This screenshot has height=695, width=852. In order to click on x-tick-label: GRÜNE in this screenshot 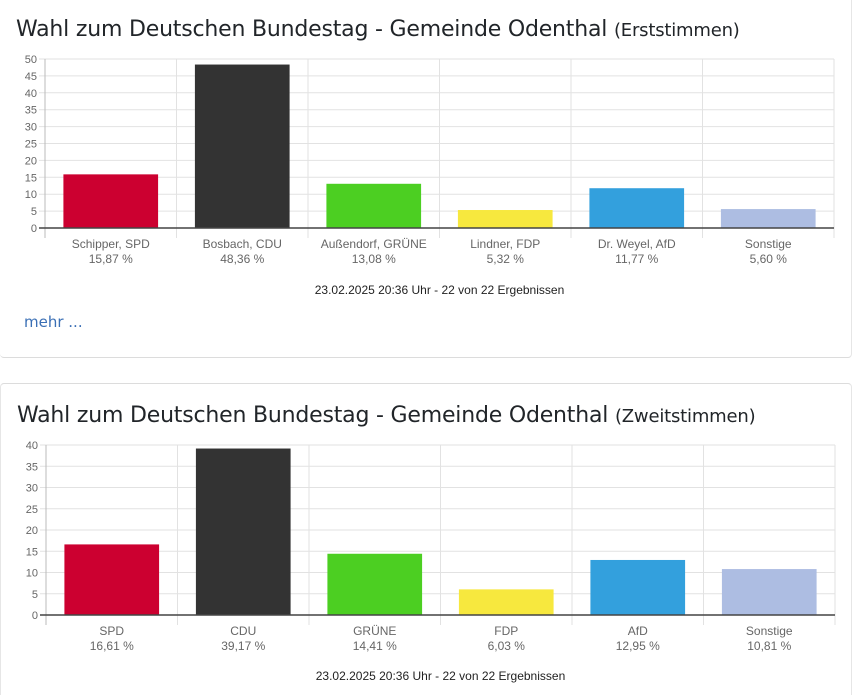, I will do `click(374, 631)`.